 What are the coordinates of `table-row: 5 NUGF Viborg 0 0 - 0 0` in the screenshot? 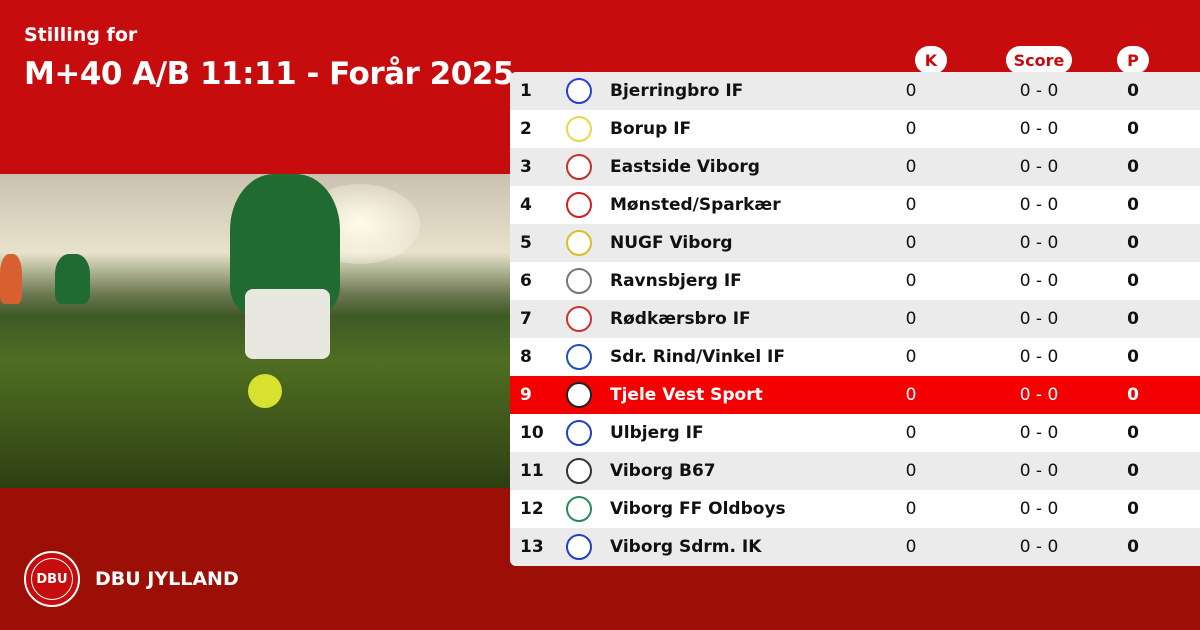 It's located at (855, 243).